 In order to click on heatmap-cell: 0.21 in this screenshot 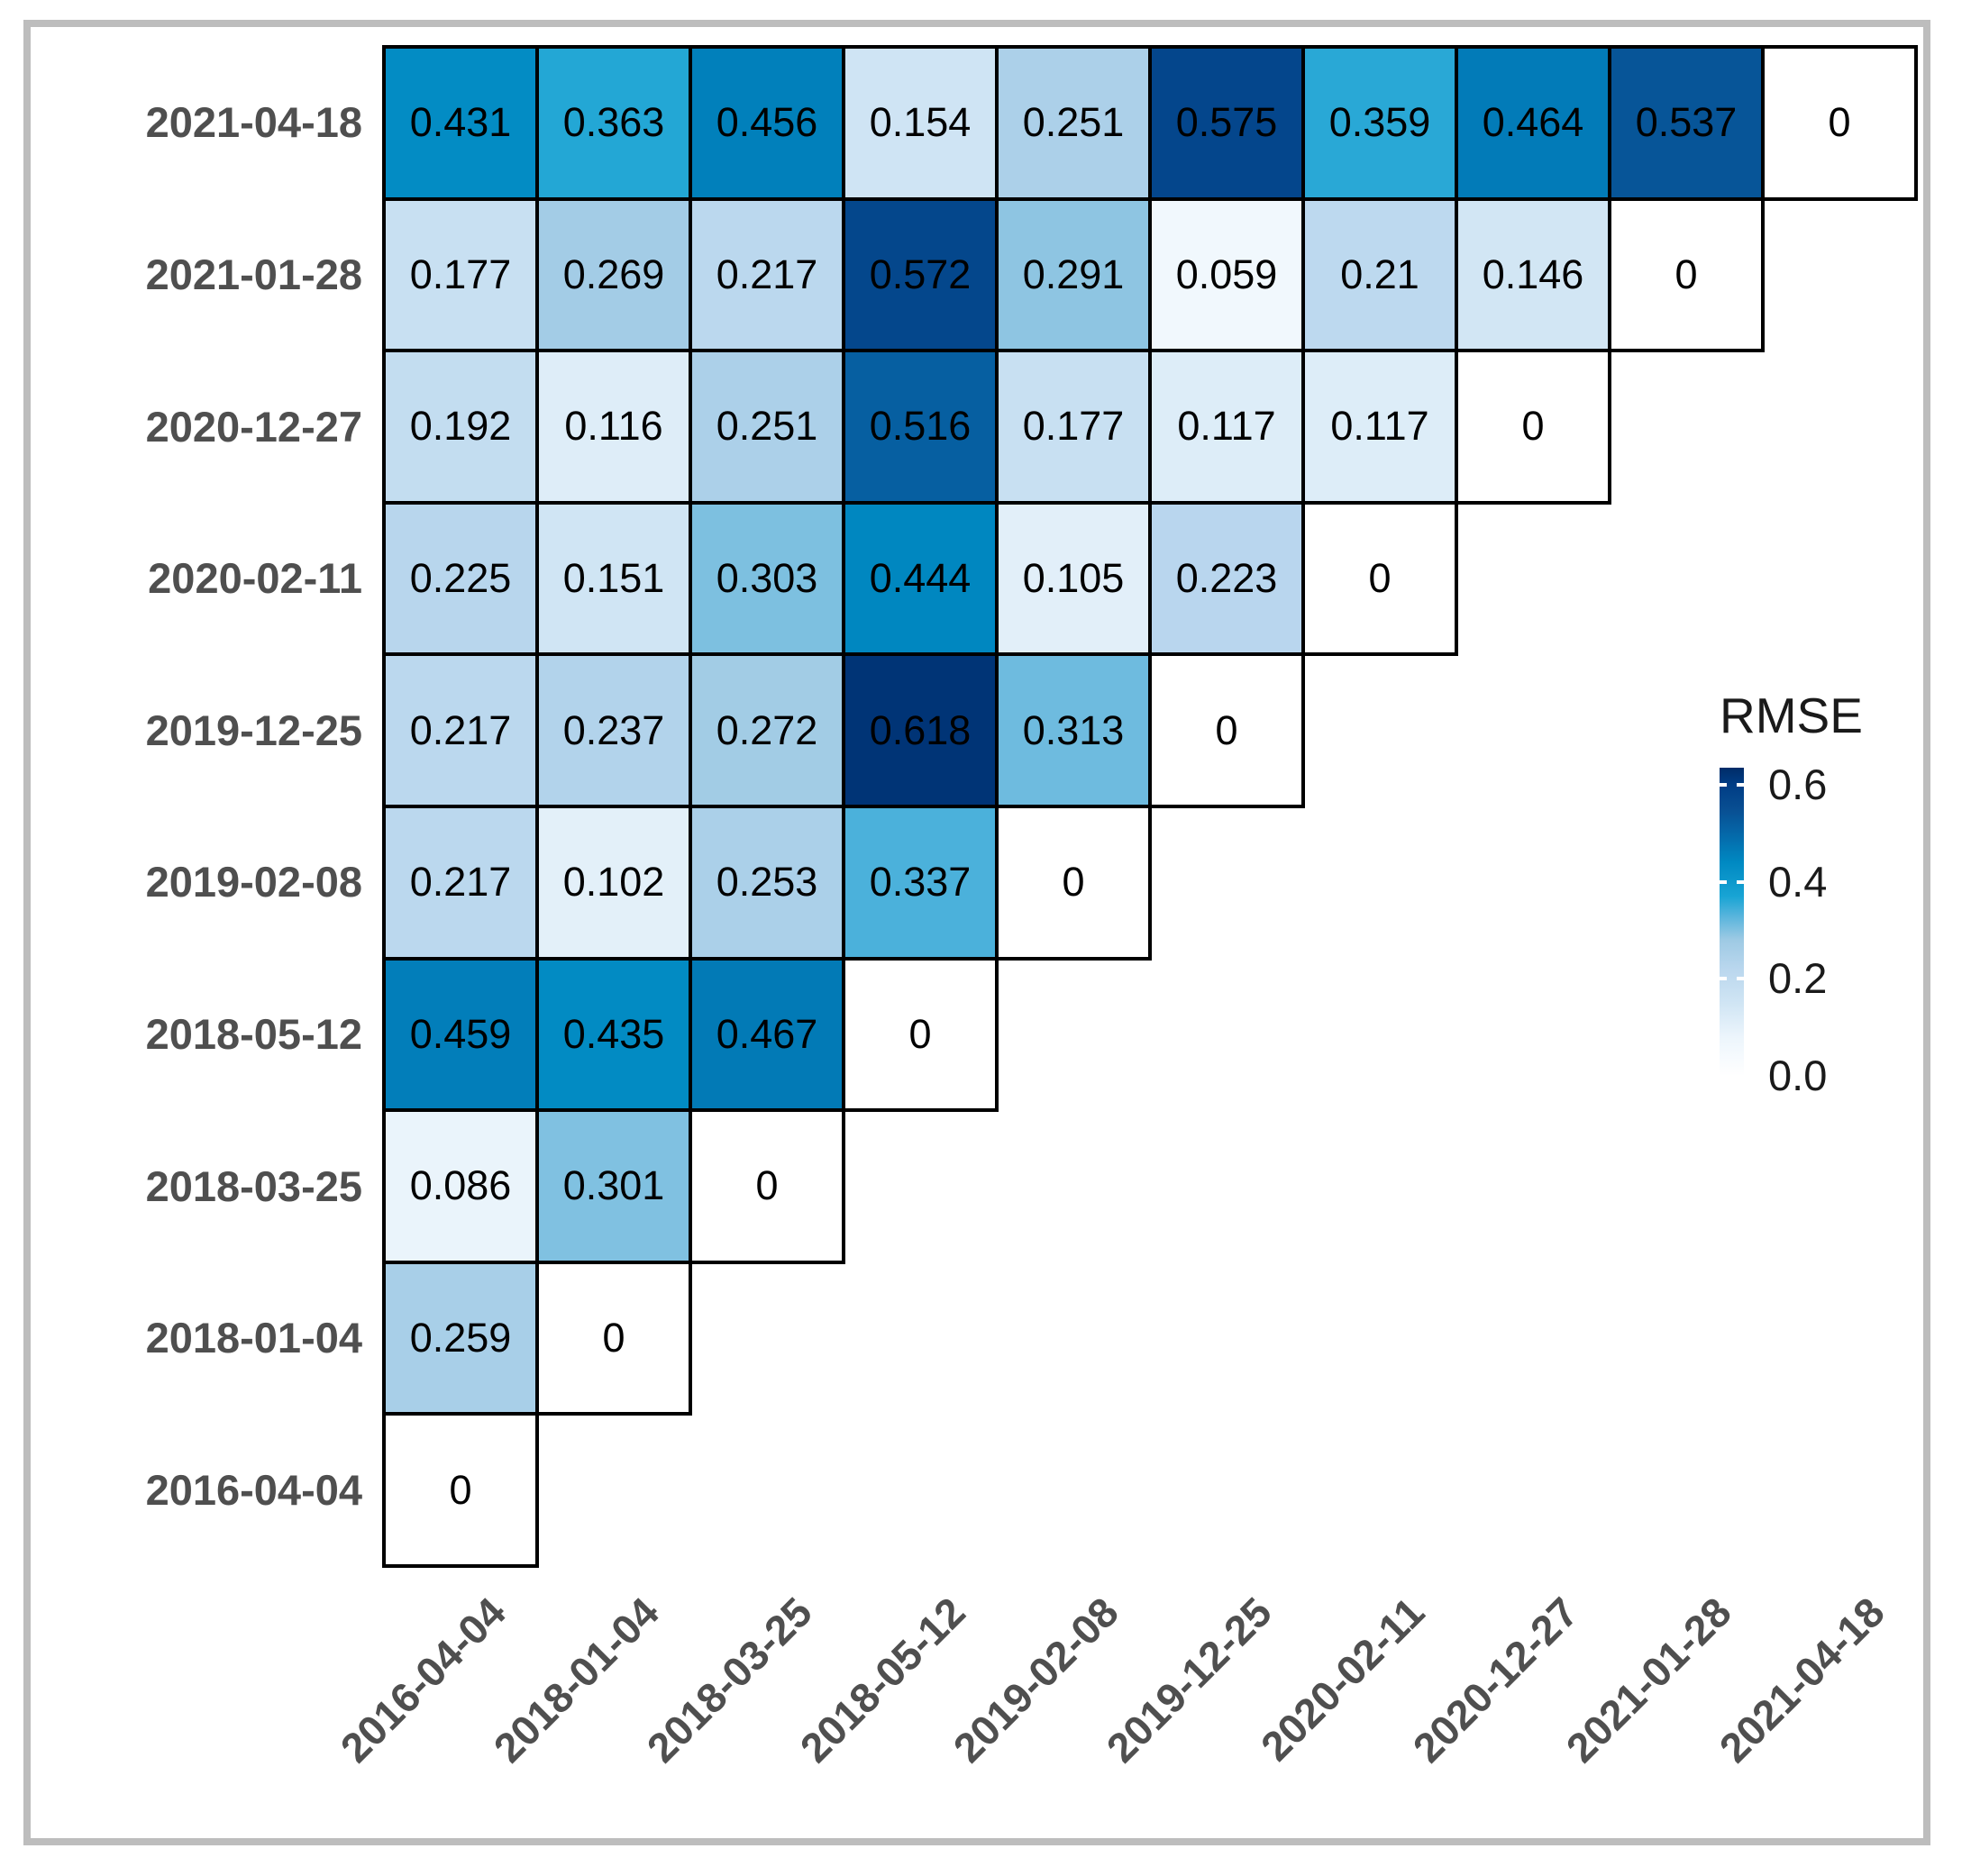, I will do `click(1379, 274)`.